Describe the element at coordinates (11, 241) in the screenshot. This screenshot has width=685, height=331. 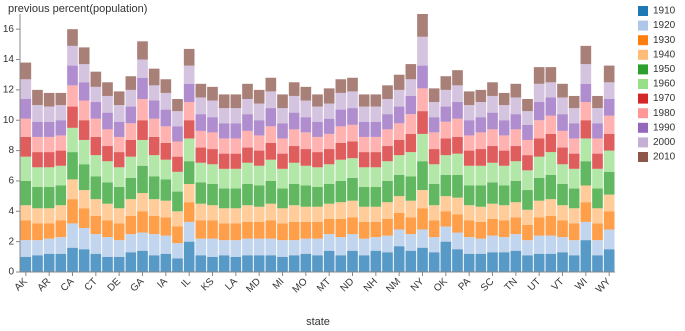
I see `y-tick-label: 2` at that location.